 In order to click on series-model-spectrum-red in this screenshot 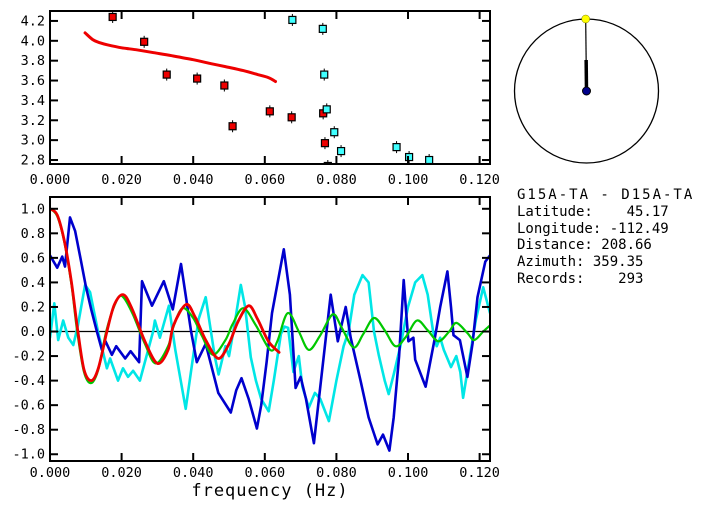, I will do `click(165, 294)`.